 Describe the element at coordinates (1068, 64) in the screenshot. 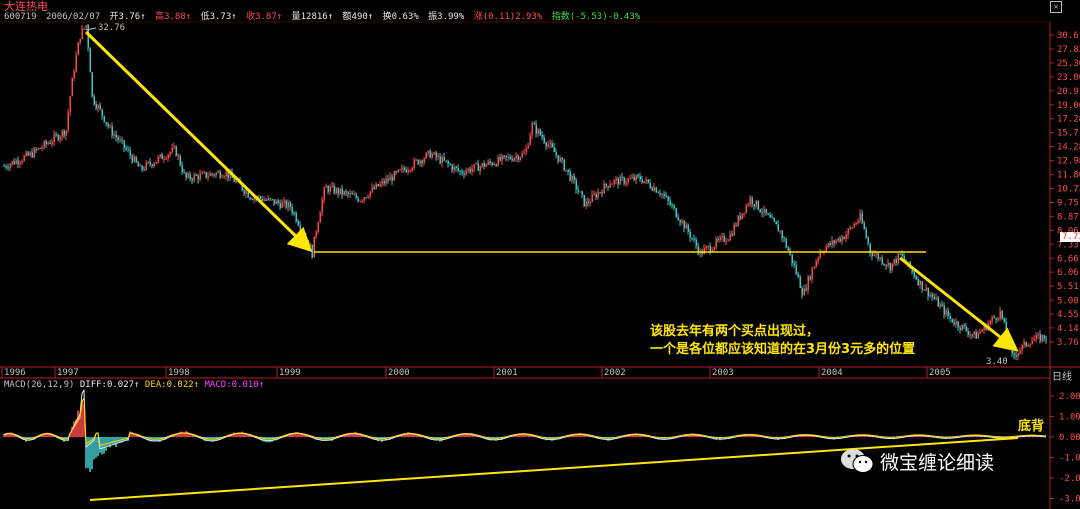

I see `price-tick-label: 25.30` at that location.